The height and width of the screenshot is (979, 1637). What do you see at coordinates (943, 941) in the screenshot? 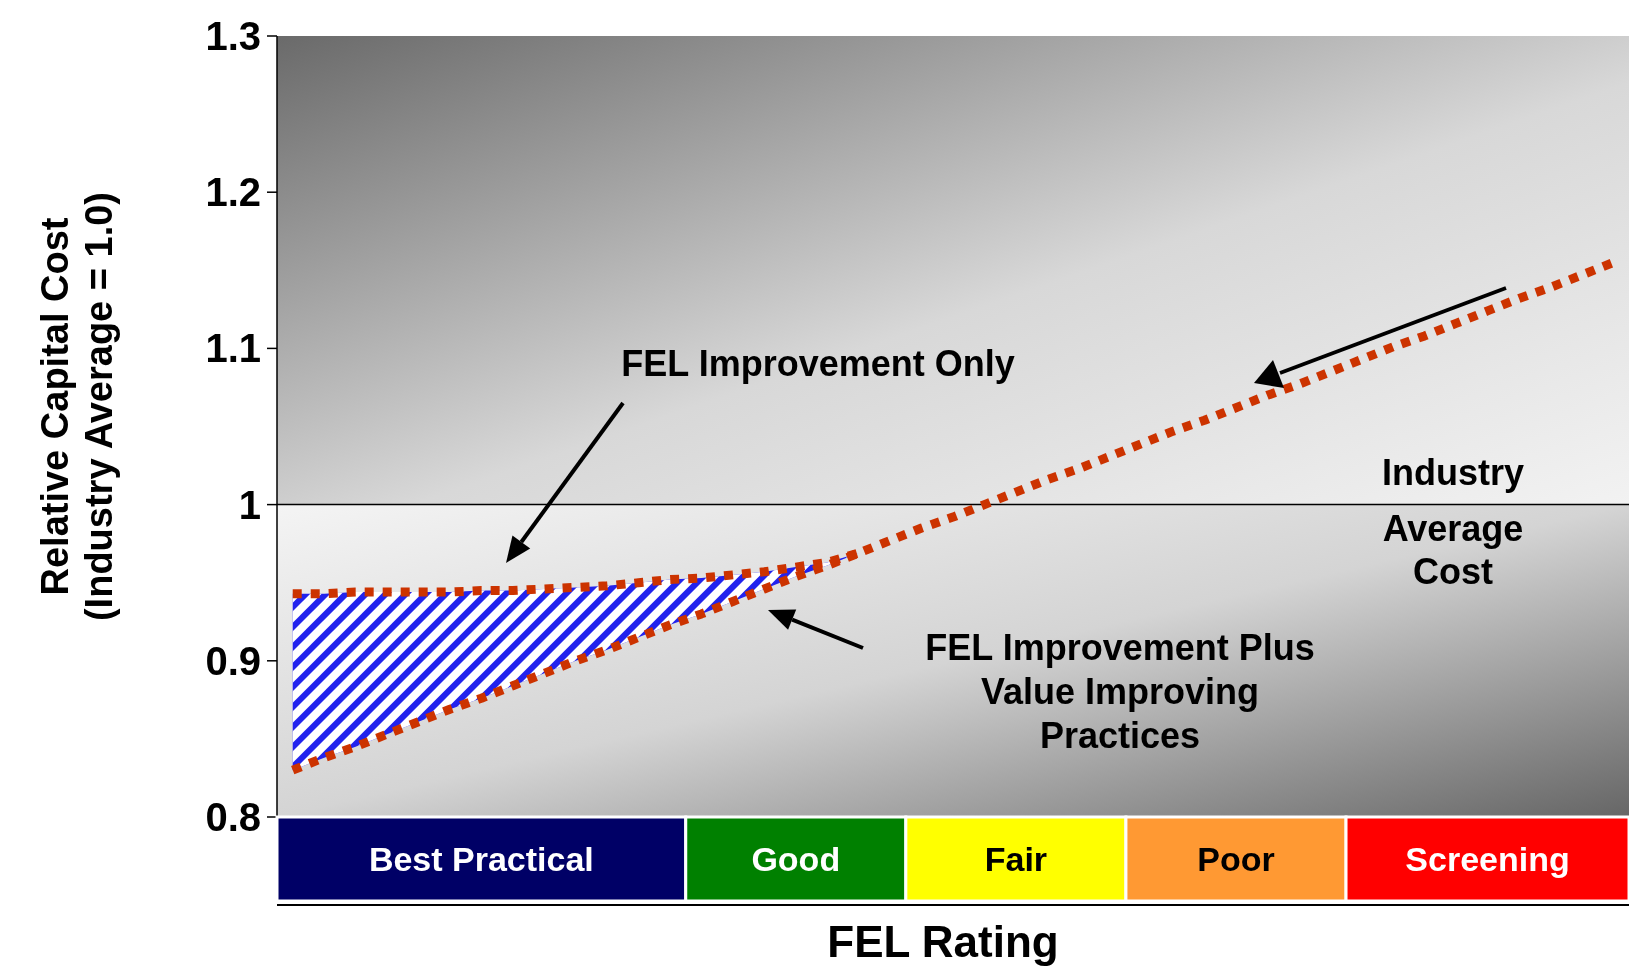
I see `x-axis-title: FEL Rating` at bounding box center [943, 941].